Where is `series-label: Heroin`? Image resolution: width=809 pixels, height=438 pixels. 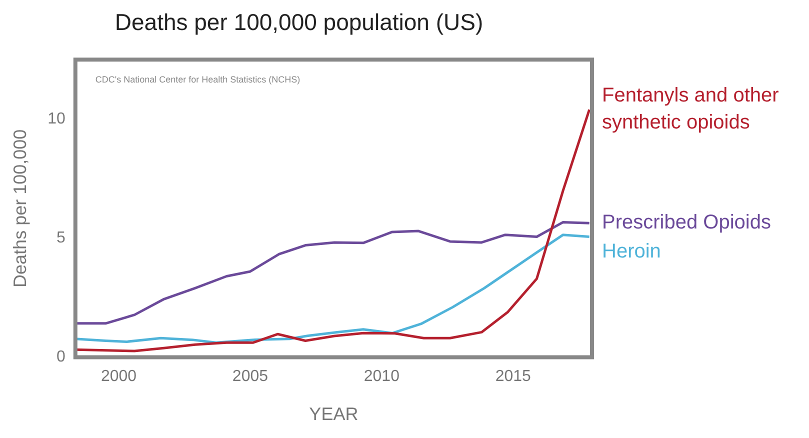
series-label: Heroin is located at coordinates (631, 251).